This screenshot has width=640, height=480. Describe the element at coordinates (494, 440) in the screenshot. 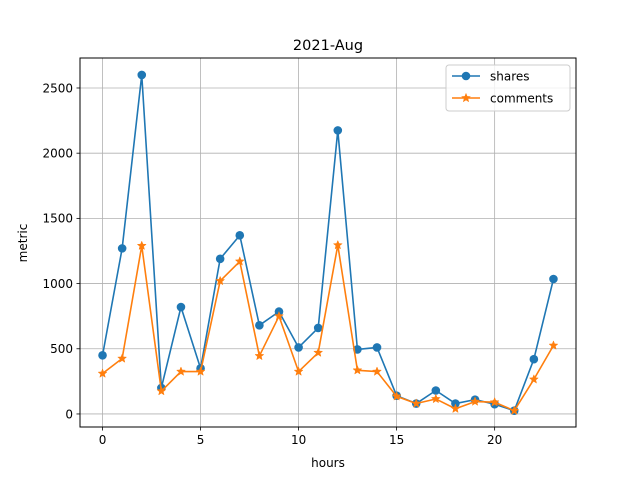

I see `x-tick-label: 20` at that location.